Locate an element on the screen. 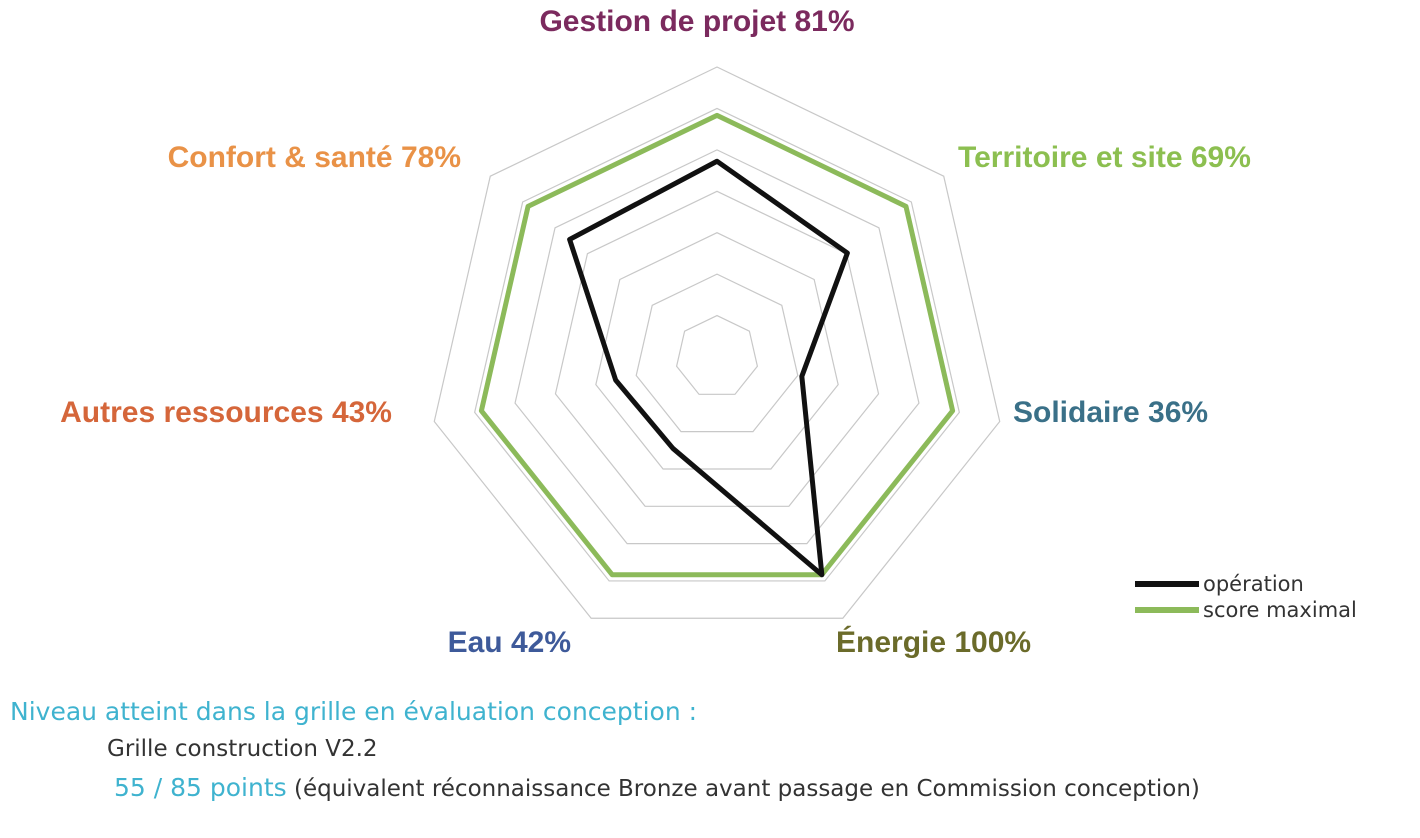 This screenshot has width=1420, height=838. legend-item-max: score maximal is located at coordinates (1246, 610).